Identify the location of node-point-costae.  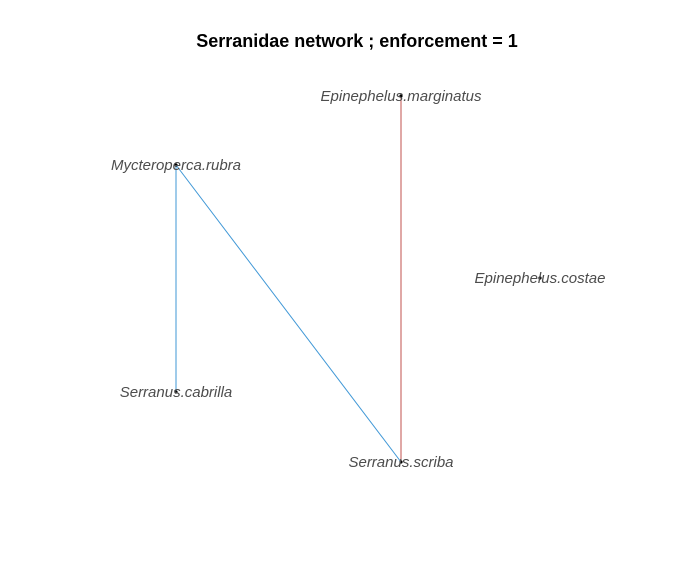
(540, 278).